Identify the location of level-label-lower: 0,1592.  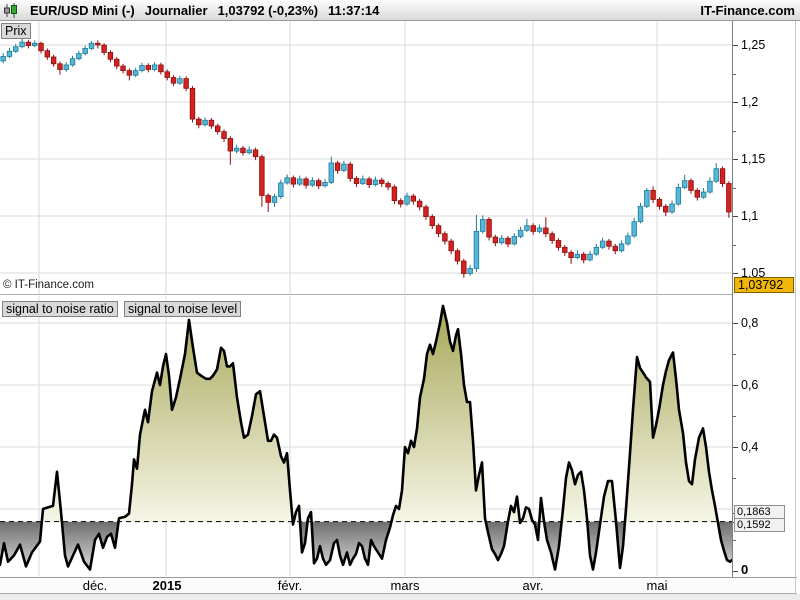
(759, 525).